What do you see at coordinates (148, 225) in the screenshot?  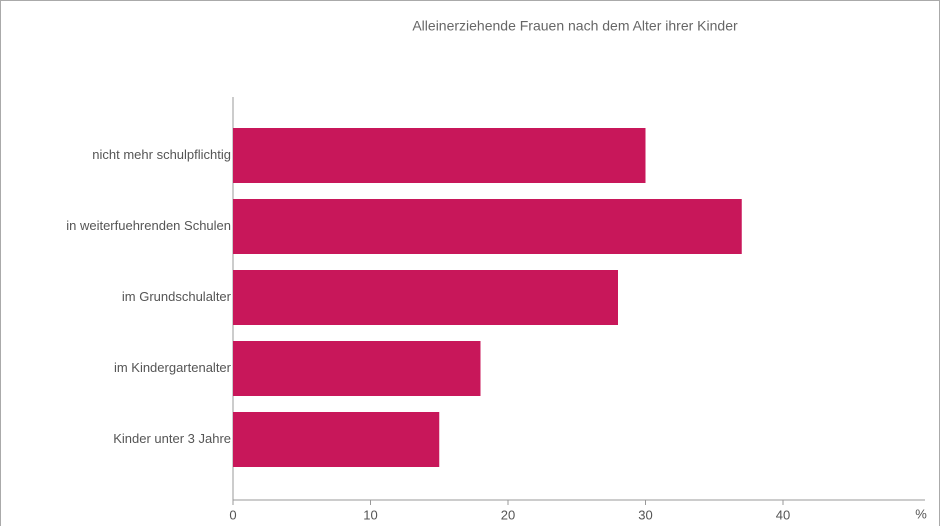 I see `y-tick-label: in weiterfuehrenden Schulen` at bounding box center [148, 225].